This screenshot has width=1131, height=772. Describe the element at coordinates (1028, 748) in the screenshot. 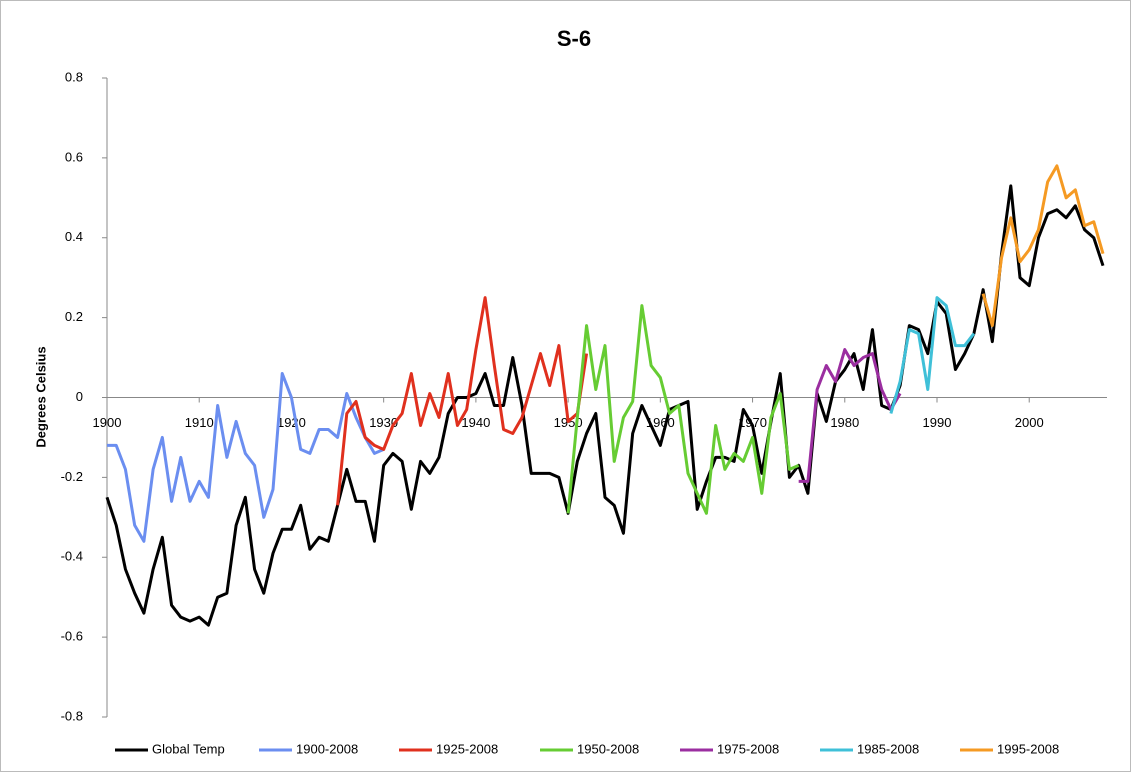

I see `legend-label: 1995-2008` at that location.